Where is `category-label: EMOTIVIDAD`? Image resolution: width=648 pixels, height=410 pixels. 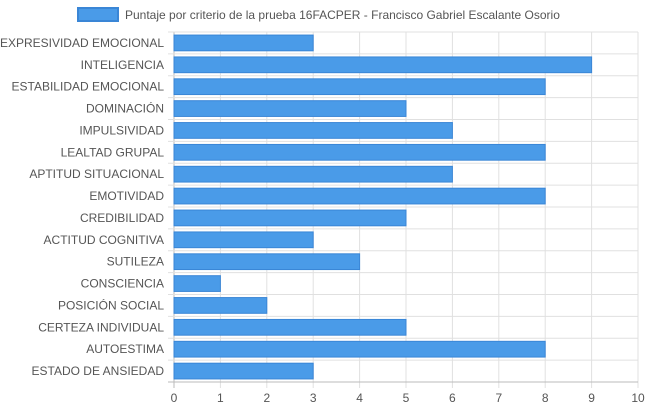 category-label: EMOTIVIDAD is located at coordinates (126, 196).